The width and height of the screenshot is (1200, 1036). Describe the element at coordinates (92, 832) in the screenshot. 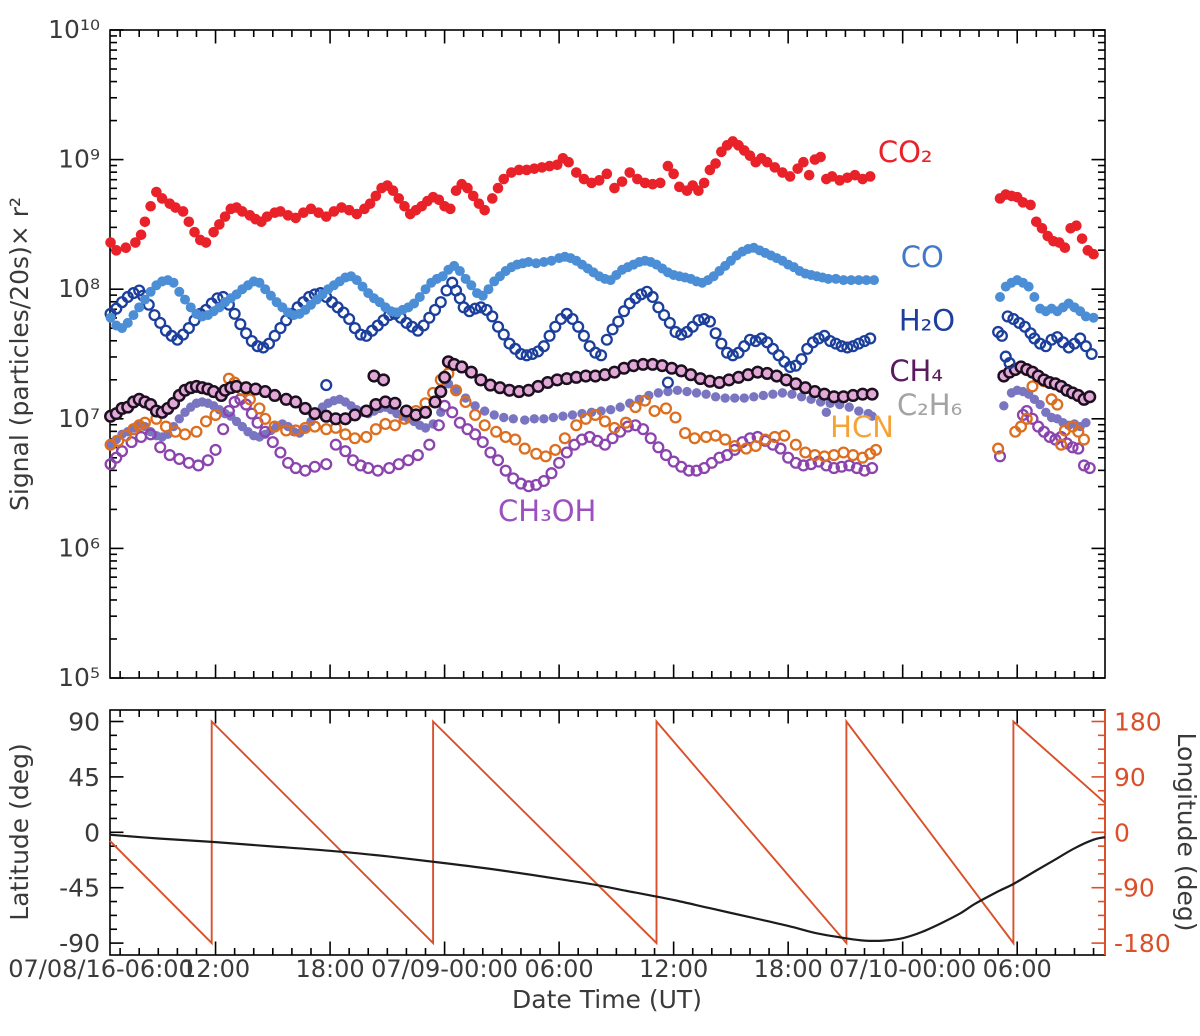

I see `latitude-tick-label: 0` at that location.